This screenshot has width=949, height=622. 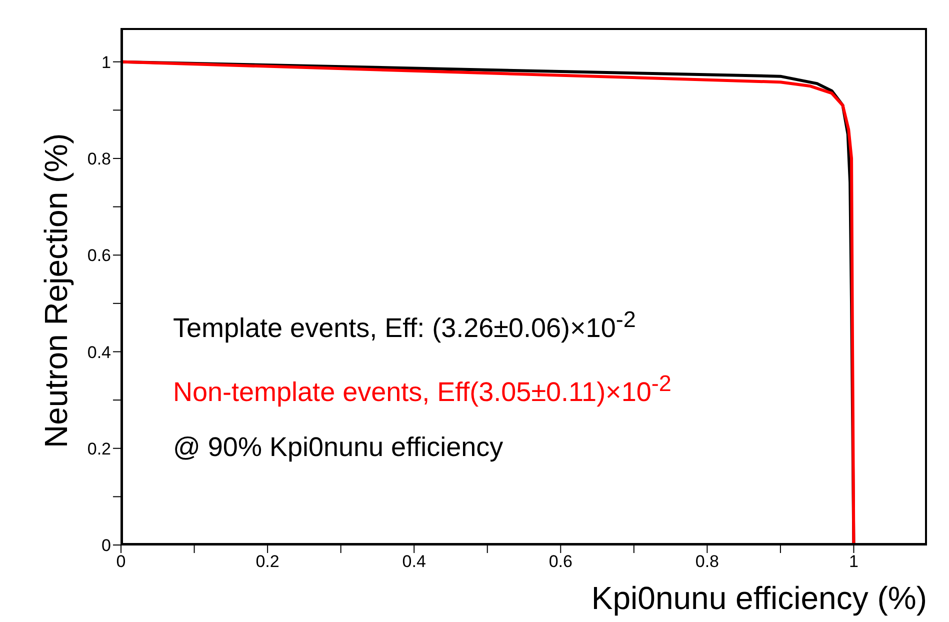 I want to click on y-tick-label: 0.4, so click(x=99, y=352).